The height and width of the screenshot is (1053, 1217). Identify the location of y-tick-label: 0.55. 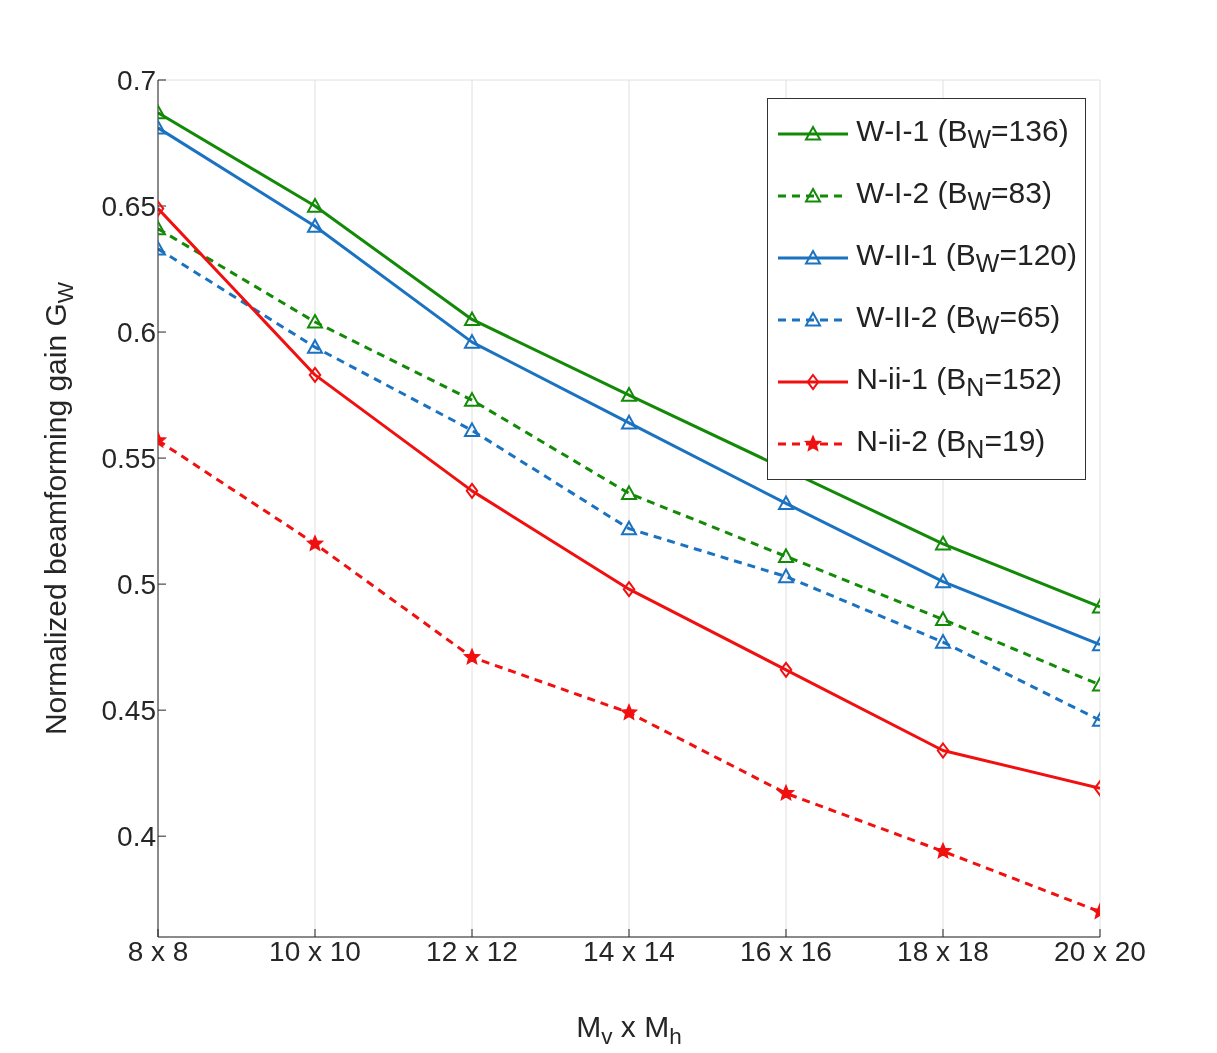
(128, 459).